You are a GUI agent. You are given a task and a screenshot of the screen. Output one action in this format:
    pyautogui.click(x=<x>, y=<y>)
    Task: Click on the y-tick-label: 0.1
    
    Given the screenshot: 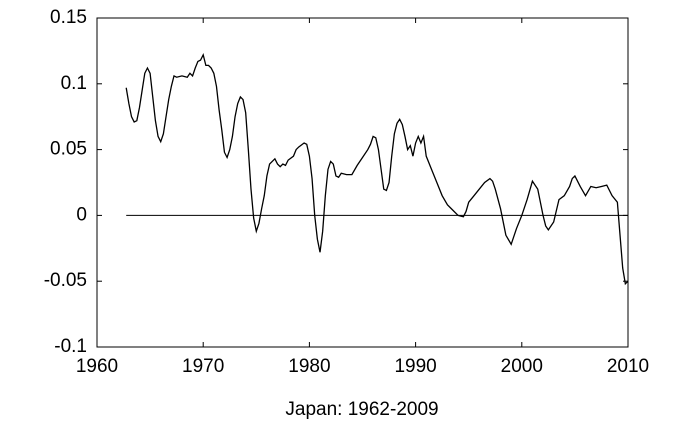 What is the action you would take?
    pyautogui.click(x=74, y=83)
    